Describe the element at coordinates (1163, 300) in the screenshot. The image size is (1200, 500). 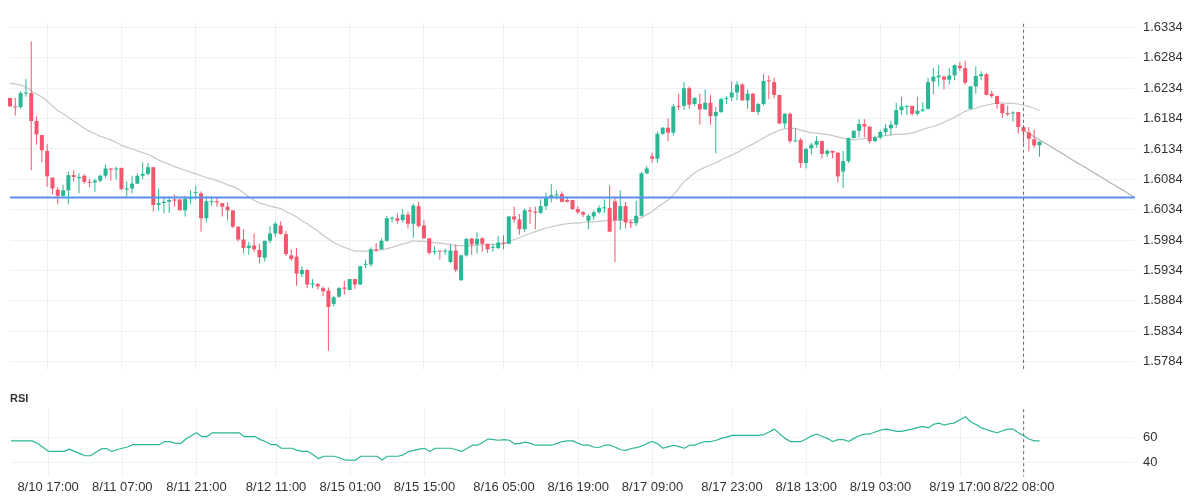
I see `y-tick-label: 1.5884` at that location.